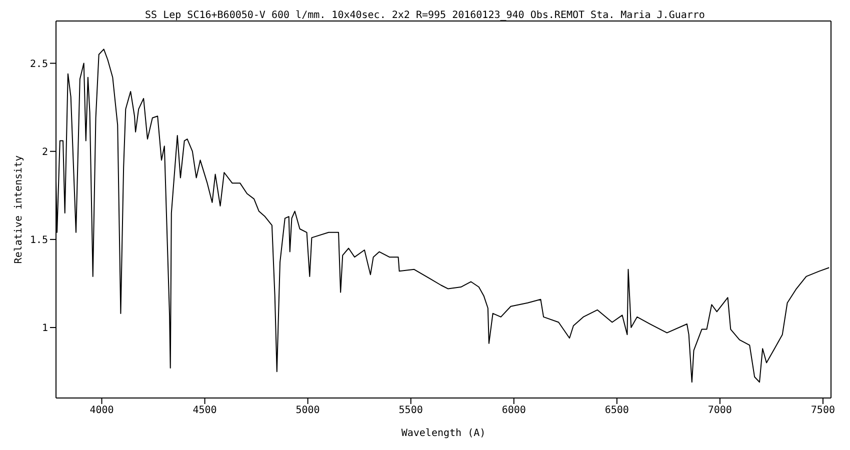 The height and width of the screenshot is (450, 850). Describe the element at coordinates (823, 410) in the screenshot. I see `x-tick-label: 7500` at that location.